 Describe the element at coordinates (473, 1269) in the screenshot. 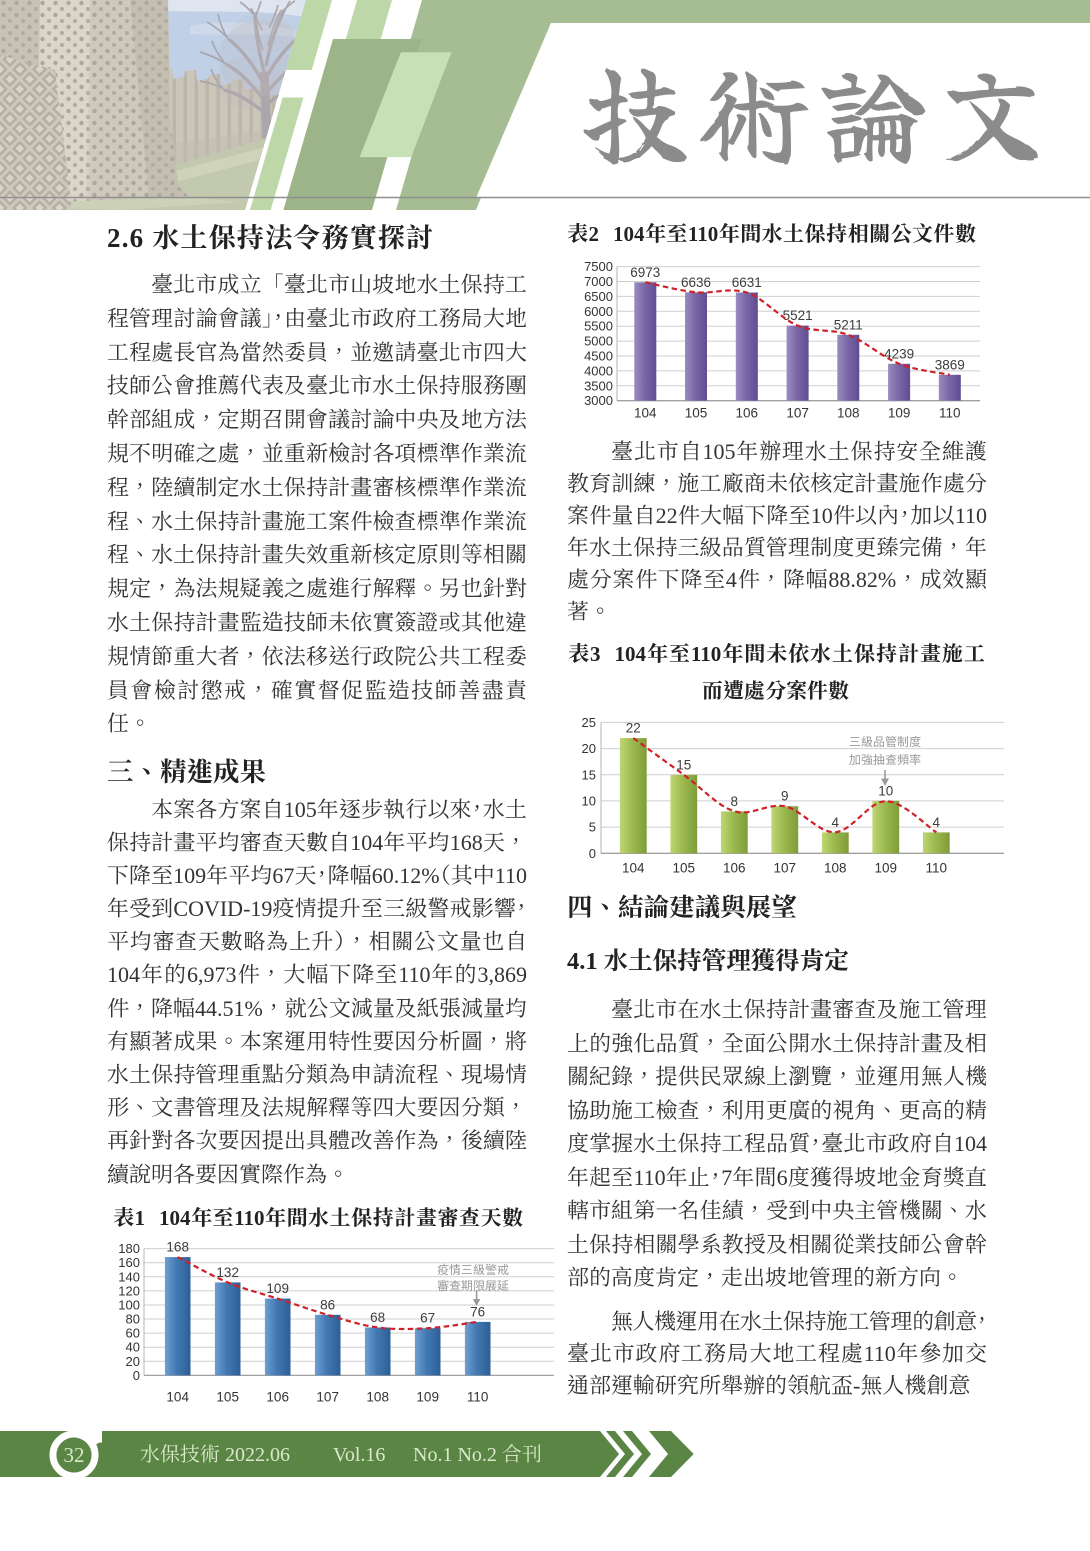

I see `svg-text: 疫情三級警戒` at that location.